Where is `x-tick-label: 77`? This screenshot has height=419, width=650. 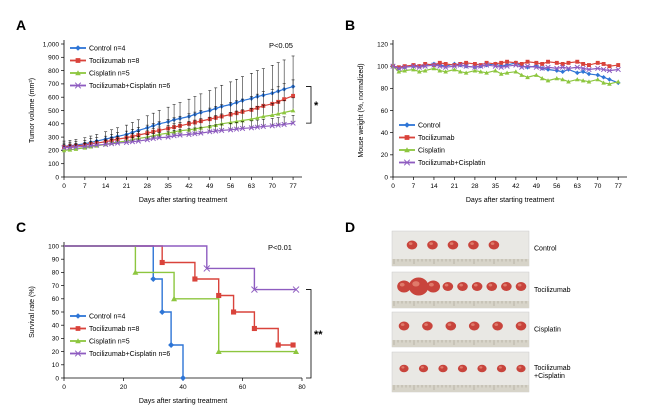 x-tick-label: 77 is located at coordinates (619, 186).